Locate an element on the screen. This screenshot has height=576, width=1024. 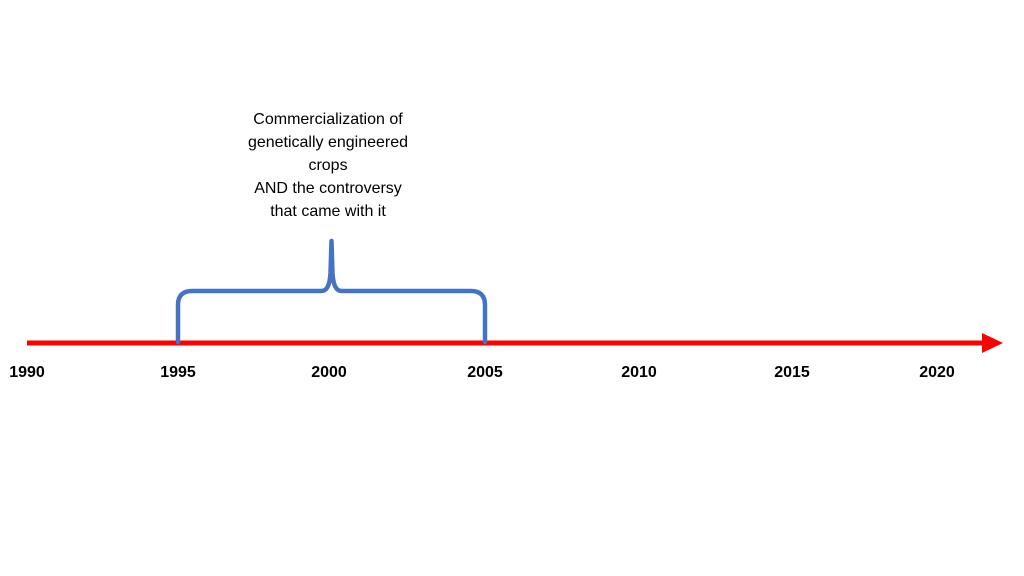
year-label-2005: 2005 is located at coordinates (485, 372).